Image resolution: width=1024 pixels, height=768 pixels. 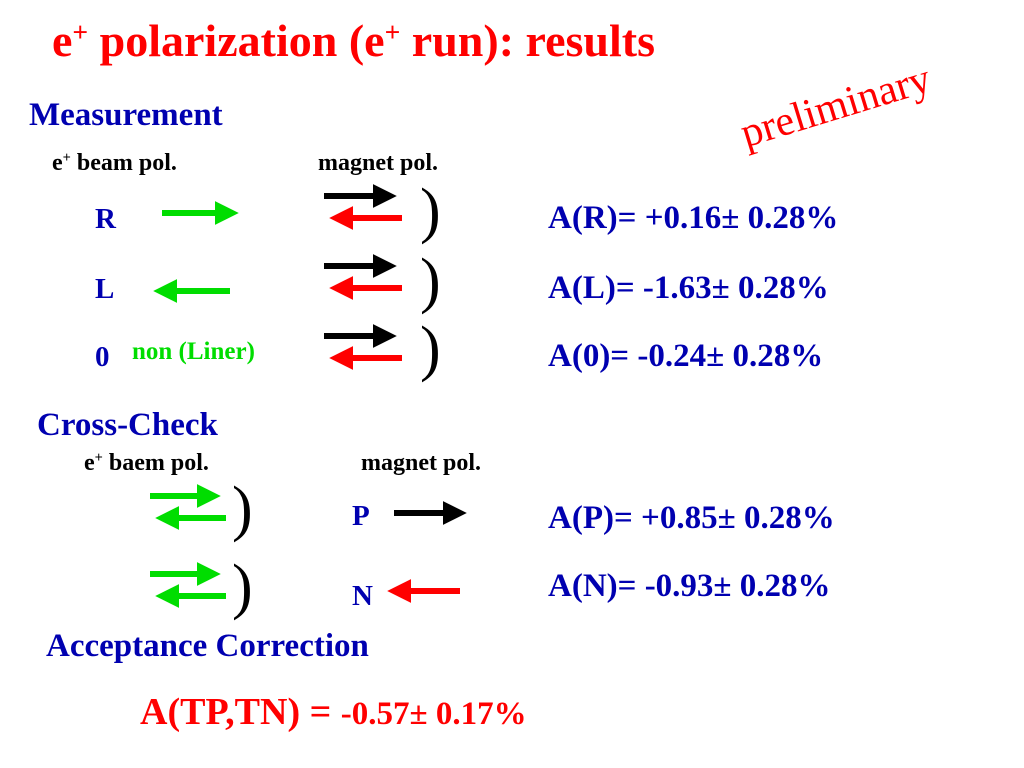 I want to click on preliminary-stamp: preliminary, so click(x=836, y=106).